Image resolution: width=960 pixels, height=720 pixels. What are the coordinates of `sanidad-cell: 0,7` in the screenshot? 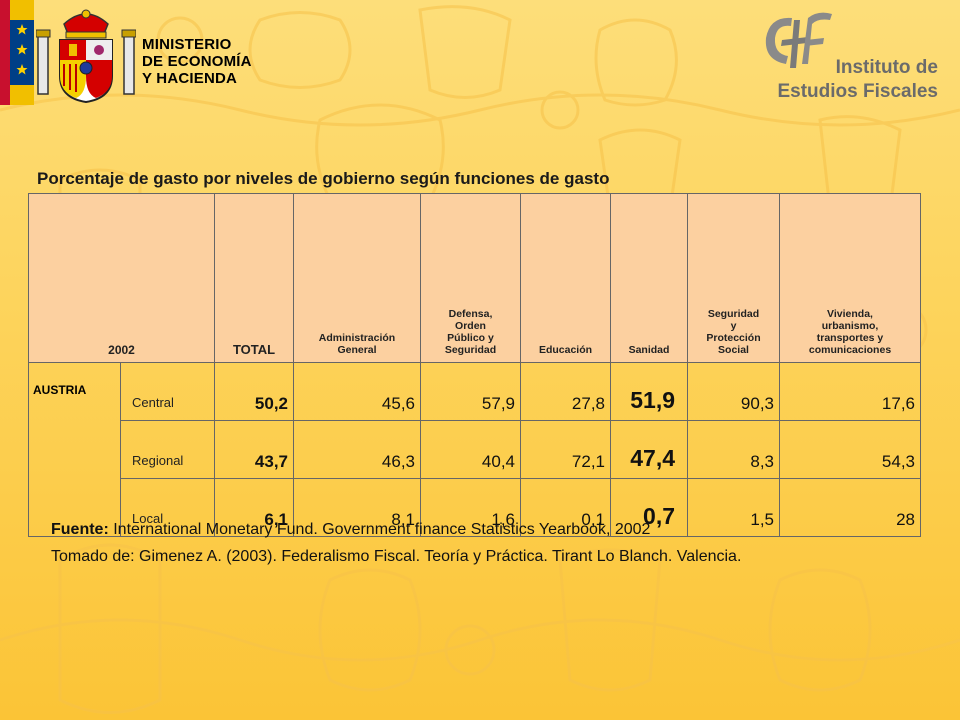 It's located at (649, 507).